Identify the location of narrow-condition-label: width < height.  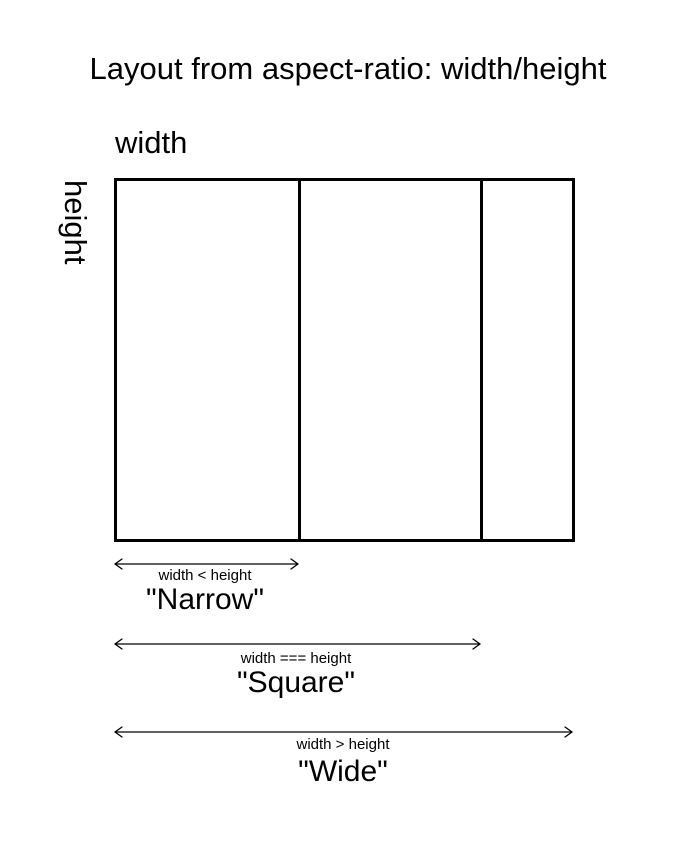
(205, 575).